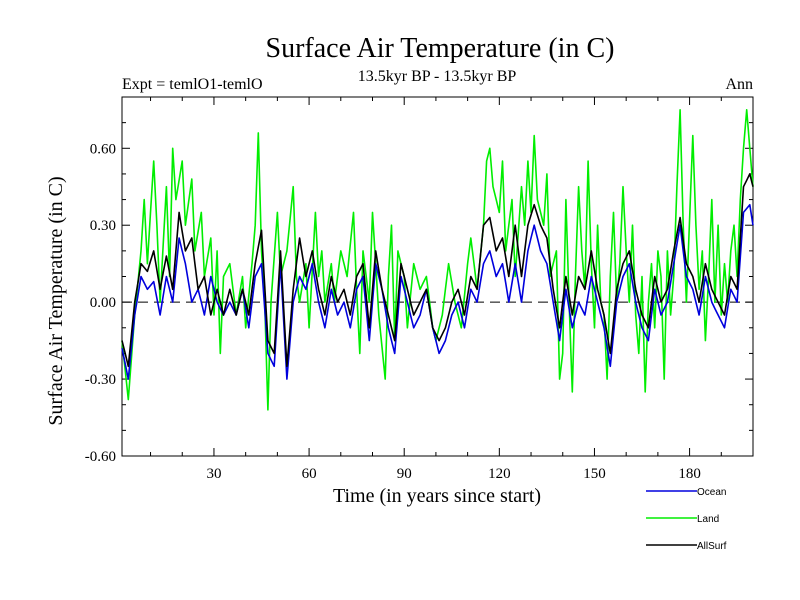 The height and width of the screenshot is (600, 800). I want to click on chart-title: Surface Air Temperature (in C), so click(440, 48).